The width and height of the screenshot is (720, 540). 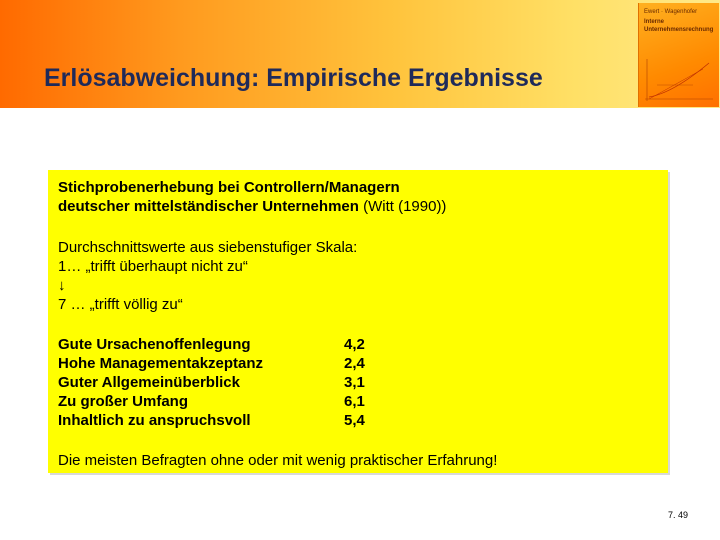 I want to click on item-value: 5,4, so click(x=354, y=420).